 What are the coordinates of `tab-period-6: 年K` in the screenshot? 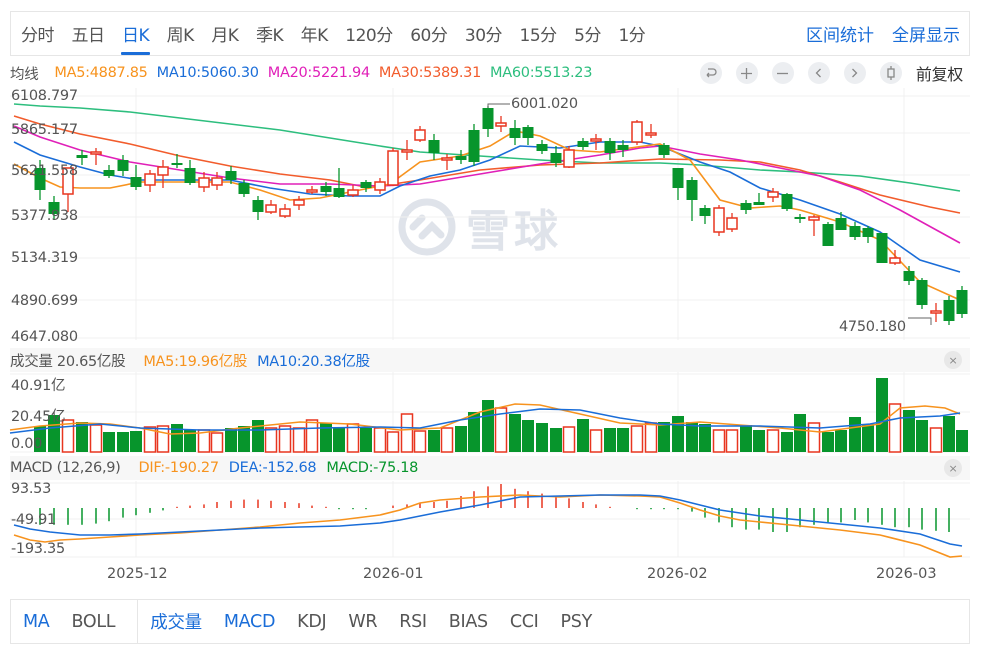 It's located at (314, 36).